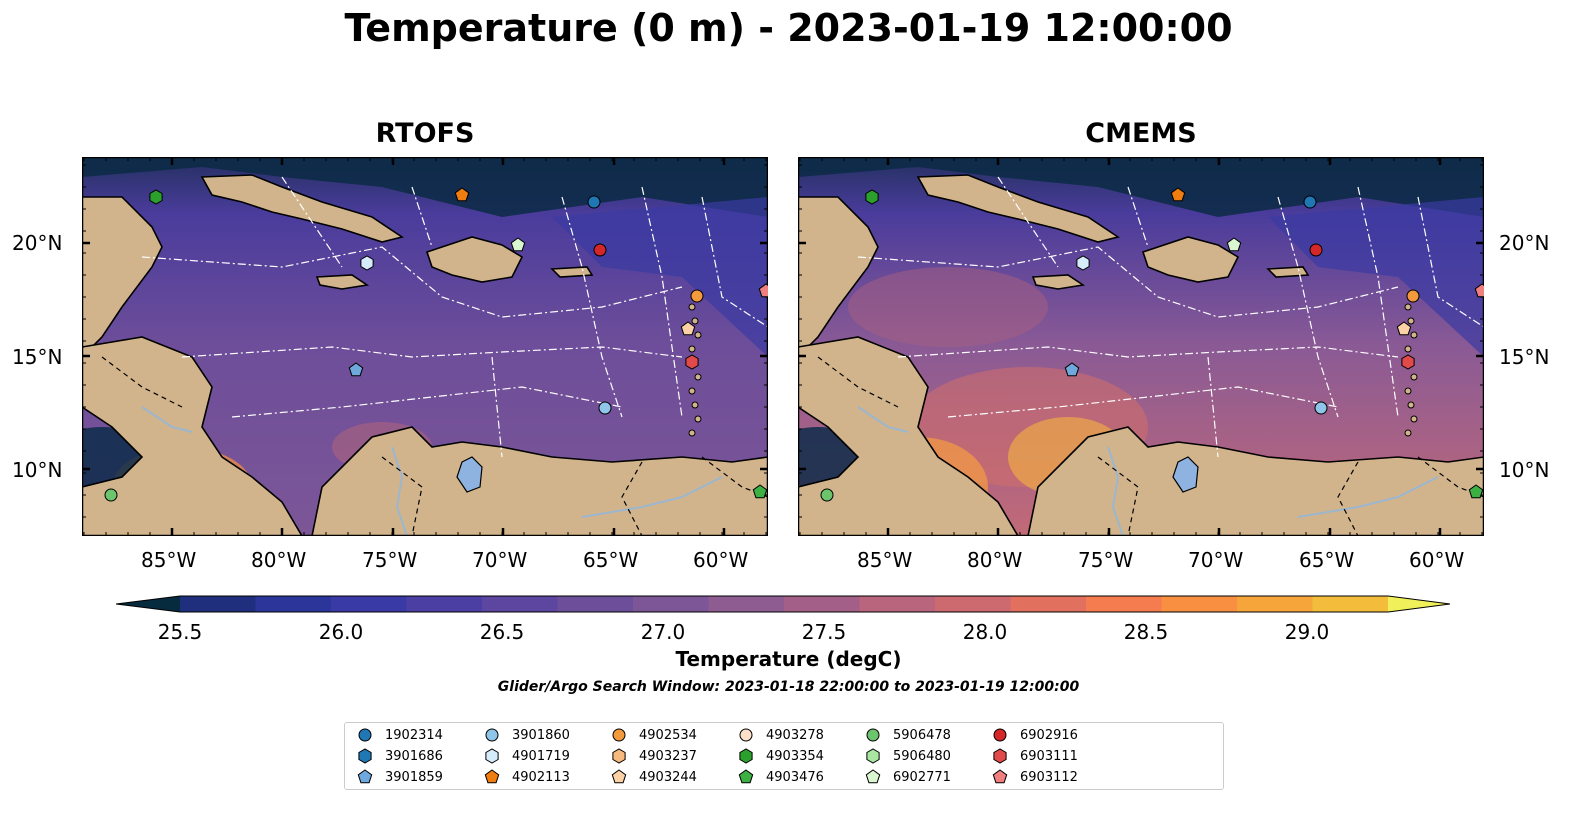  What do you see at coordinates (721, 560) in the screenshot?
I see `lon-tick-left-60w: 60°W` at bounding box center [721, 560].